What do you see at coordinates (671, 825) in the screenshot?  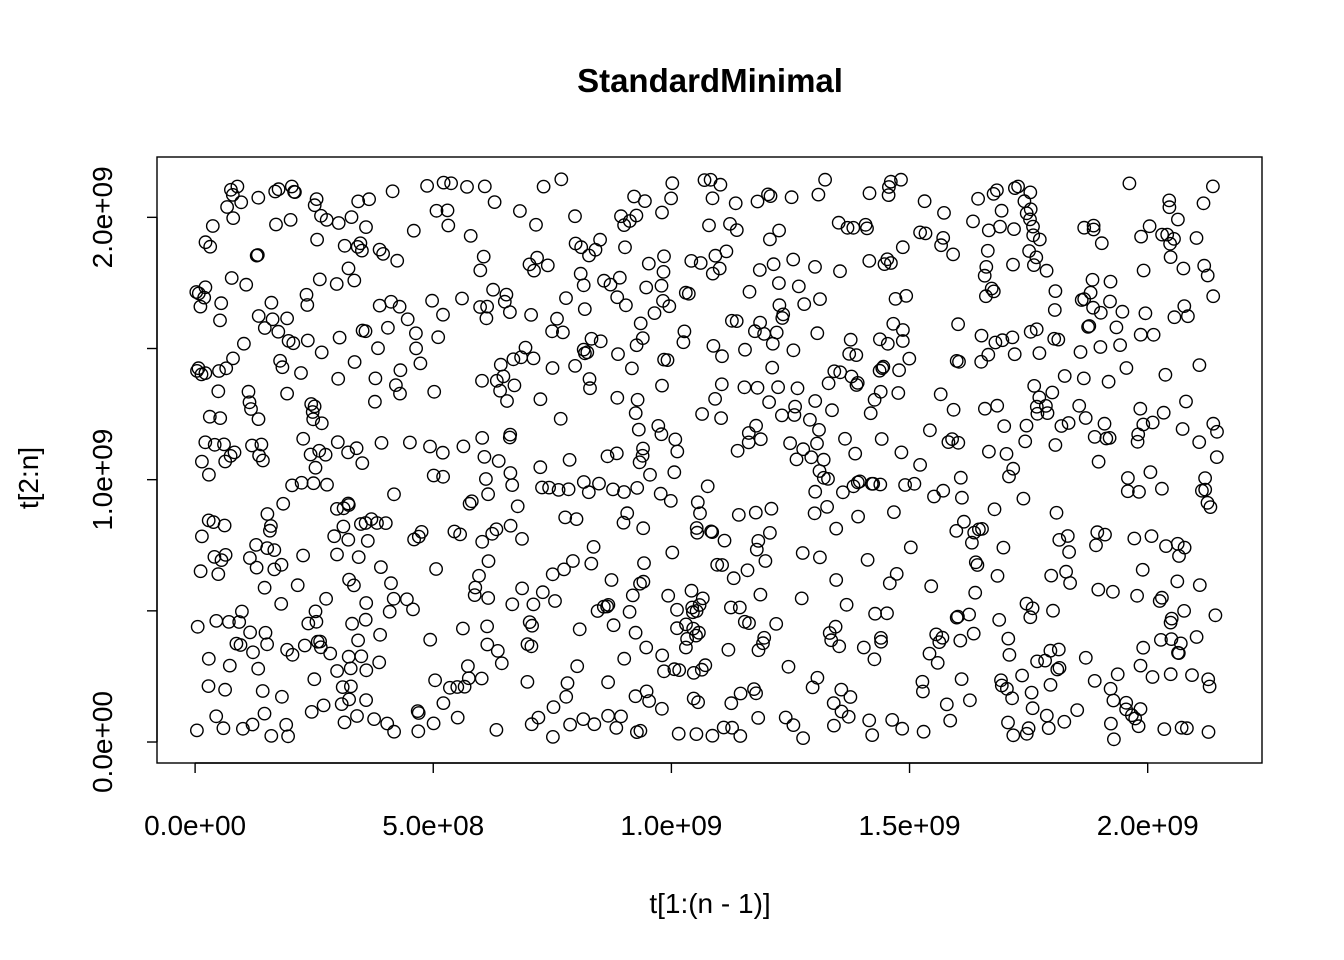 I see `x-tick-label: 1.0e+09` at bounding box center [671, 825].